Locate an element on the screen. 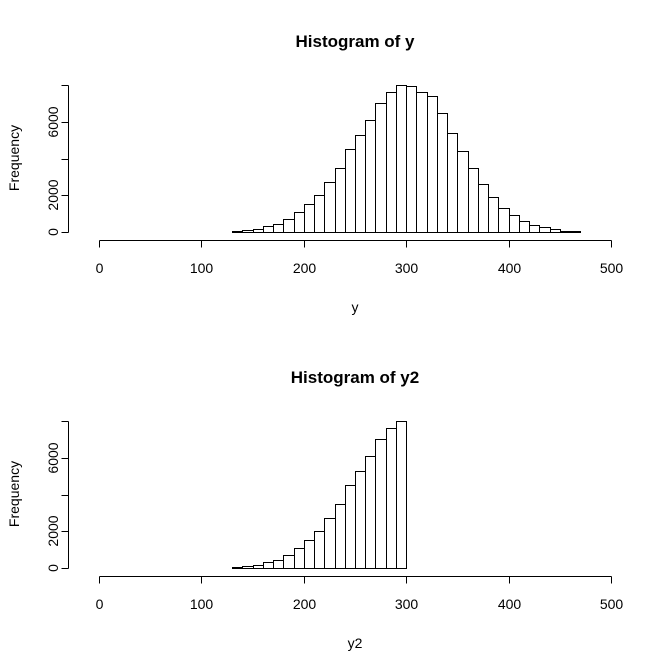 Image resolution: width=672 pixels, height=672 pixels. x-axis-label: y is located at coordinates (355, 307).